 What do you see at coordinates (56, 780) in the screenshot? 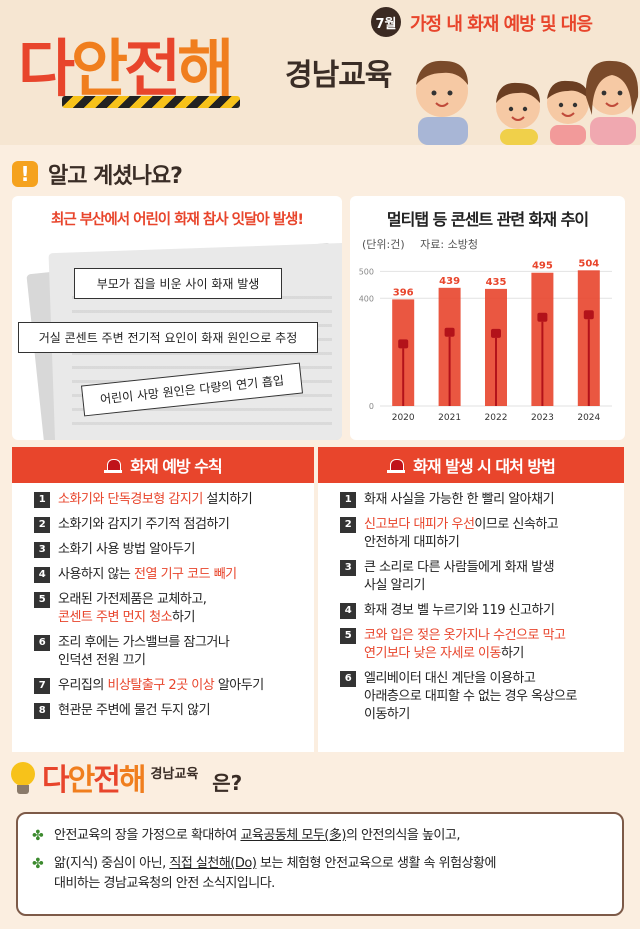
I see `logo-char: 다` at bounding box center [56, 780].